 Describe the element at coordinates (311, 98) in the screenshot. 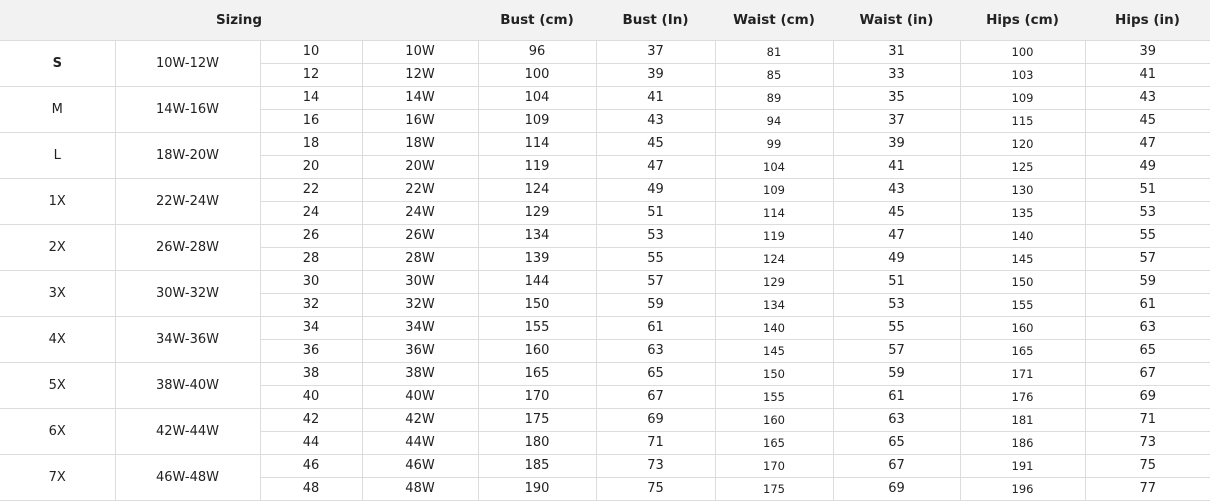

I see `cell-us-size: 14` at that location.